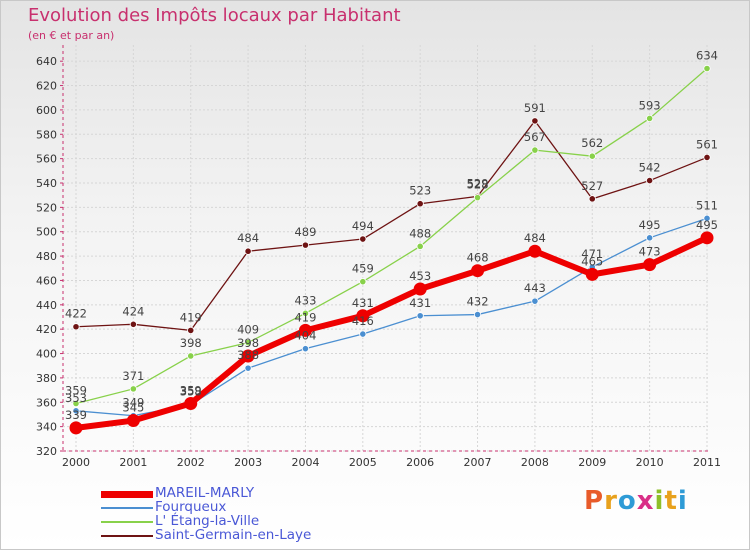  What do you see at coordinates (46, 183) in the screenshot?
I see `y-tick-label: 540` at bounding box center [46, 183].